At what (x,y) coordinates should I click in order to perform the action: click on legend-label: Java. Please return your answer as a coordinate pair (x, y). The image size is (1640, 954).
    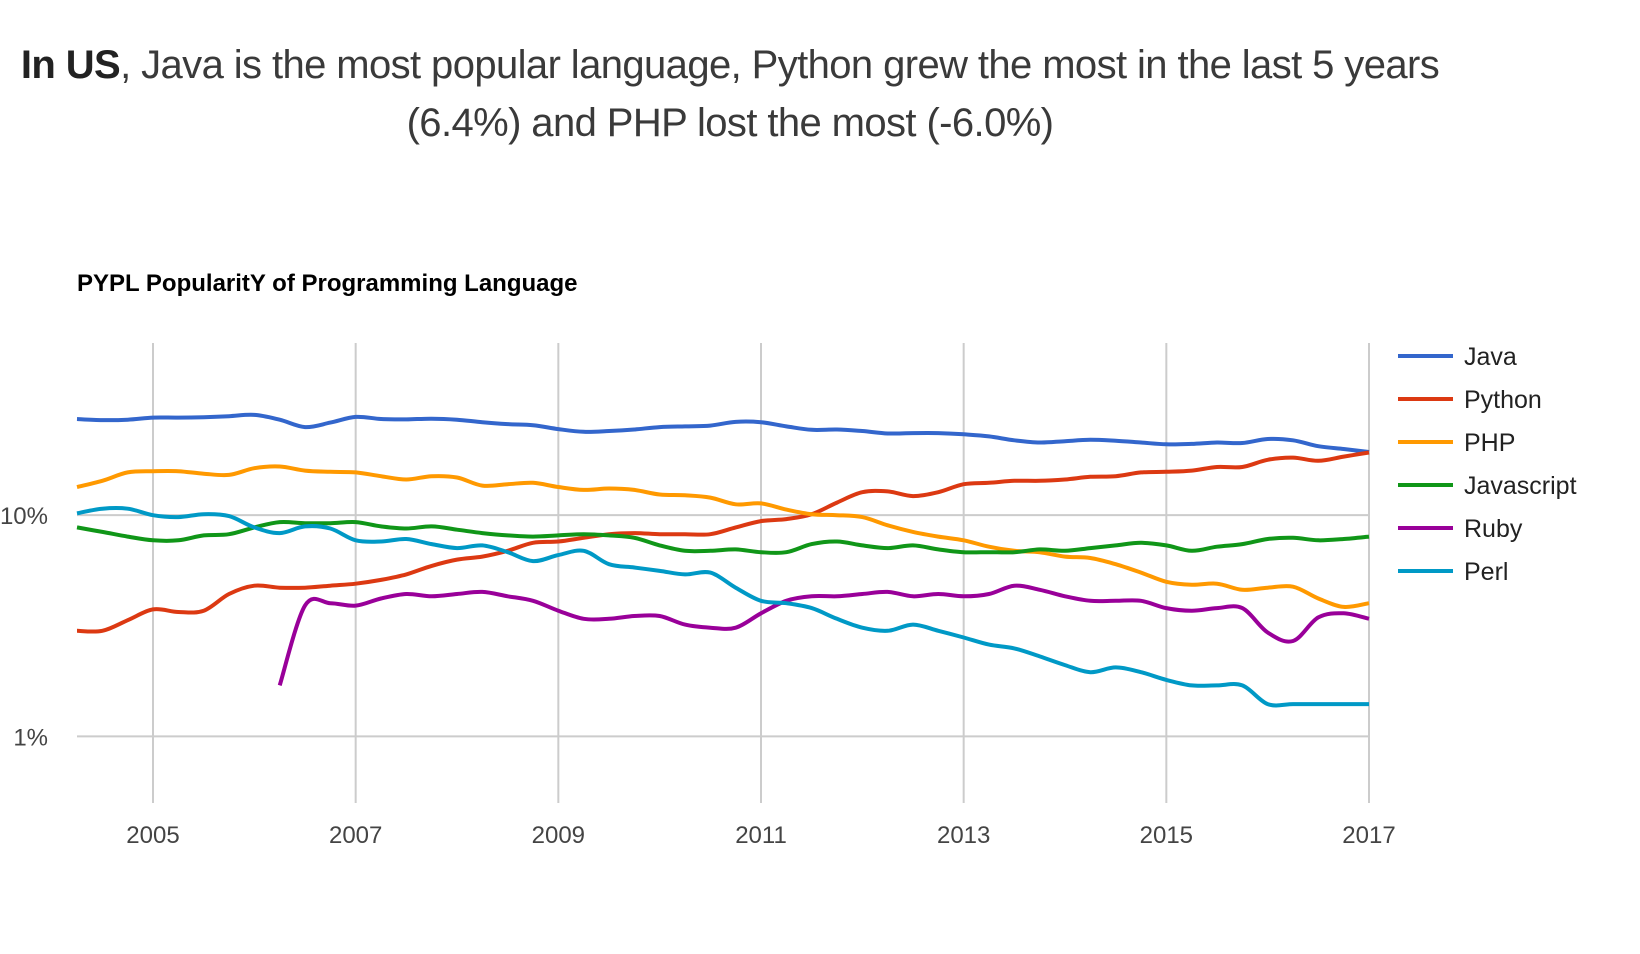
    Looking at the image, I should click on (1490, 357).